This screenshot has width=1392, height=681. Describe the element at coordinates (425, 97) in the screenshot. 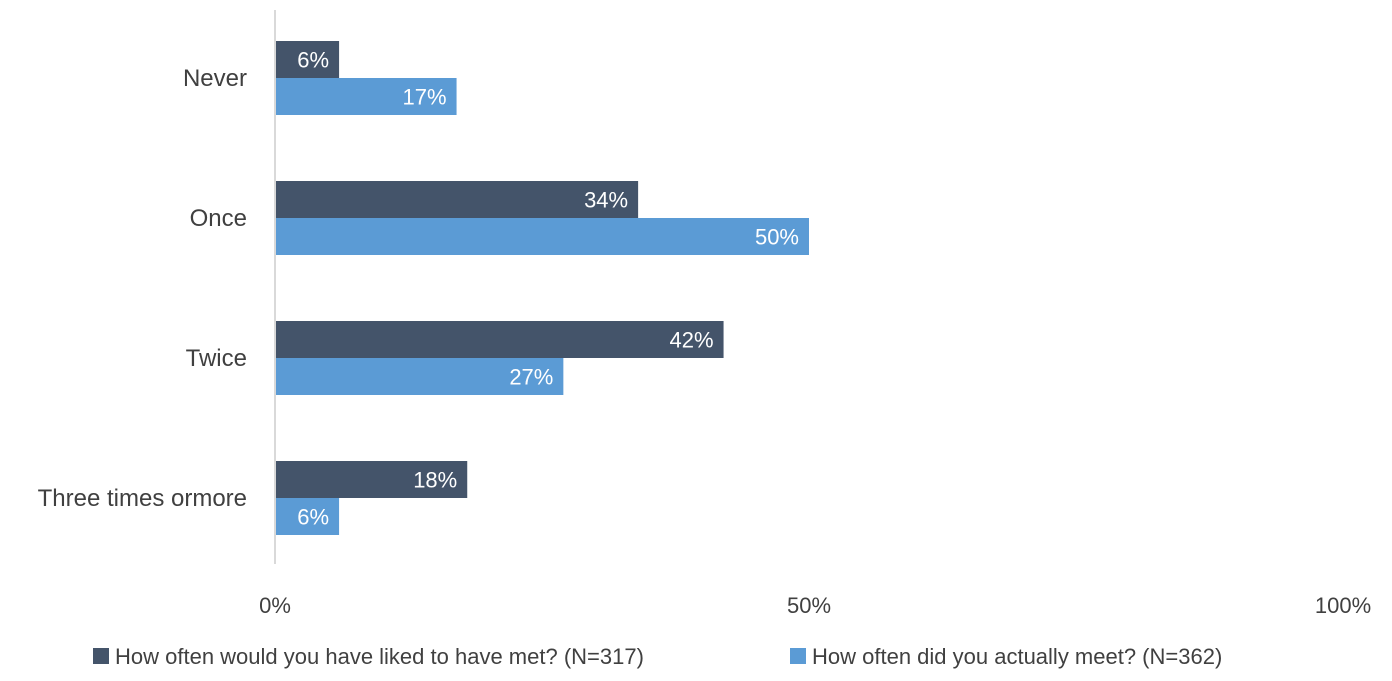

I see `data-label: 17%` at that location.